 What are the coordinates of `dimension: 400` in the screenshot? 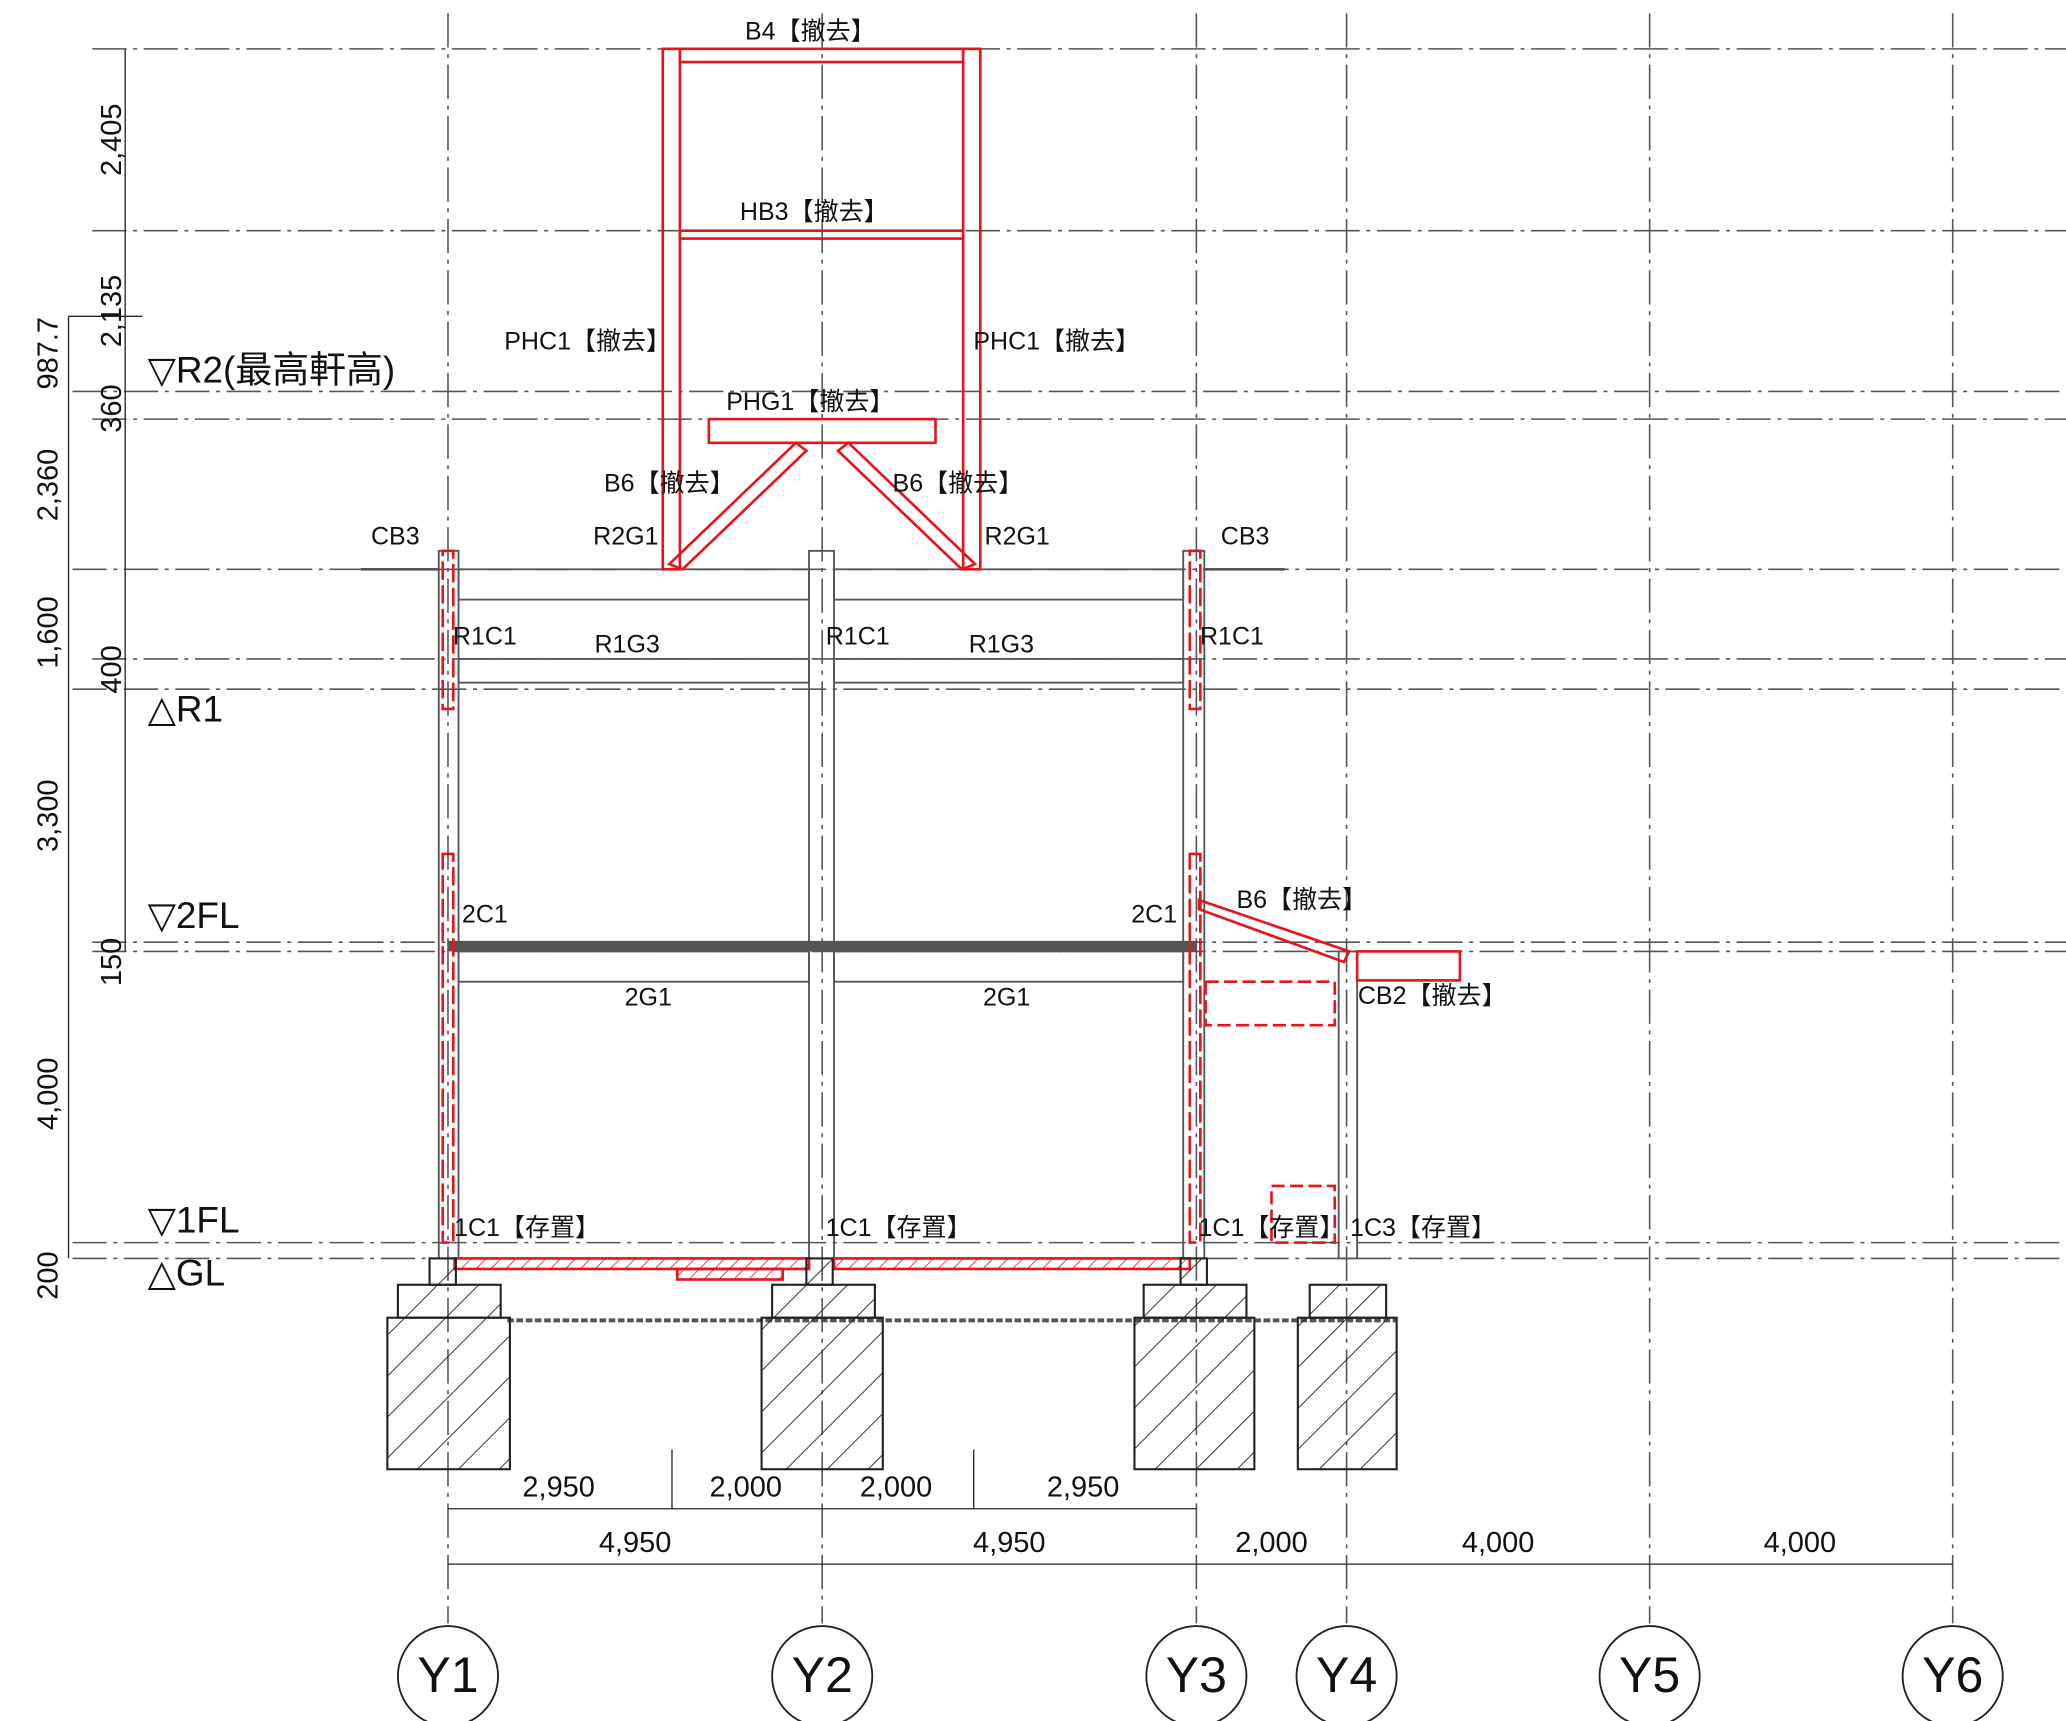 It's located at (112, 669).